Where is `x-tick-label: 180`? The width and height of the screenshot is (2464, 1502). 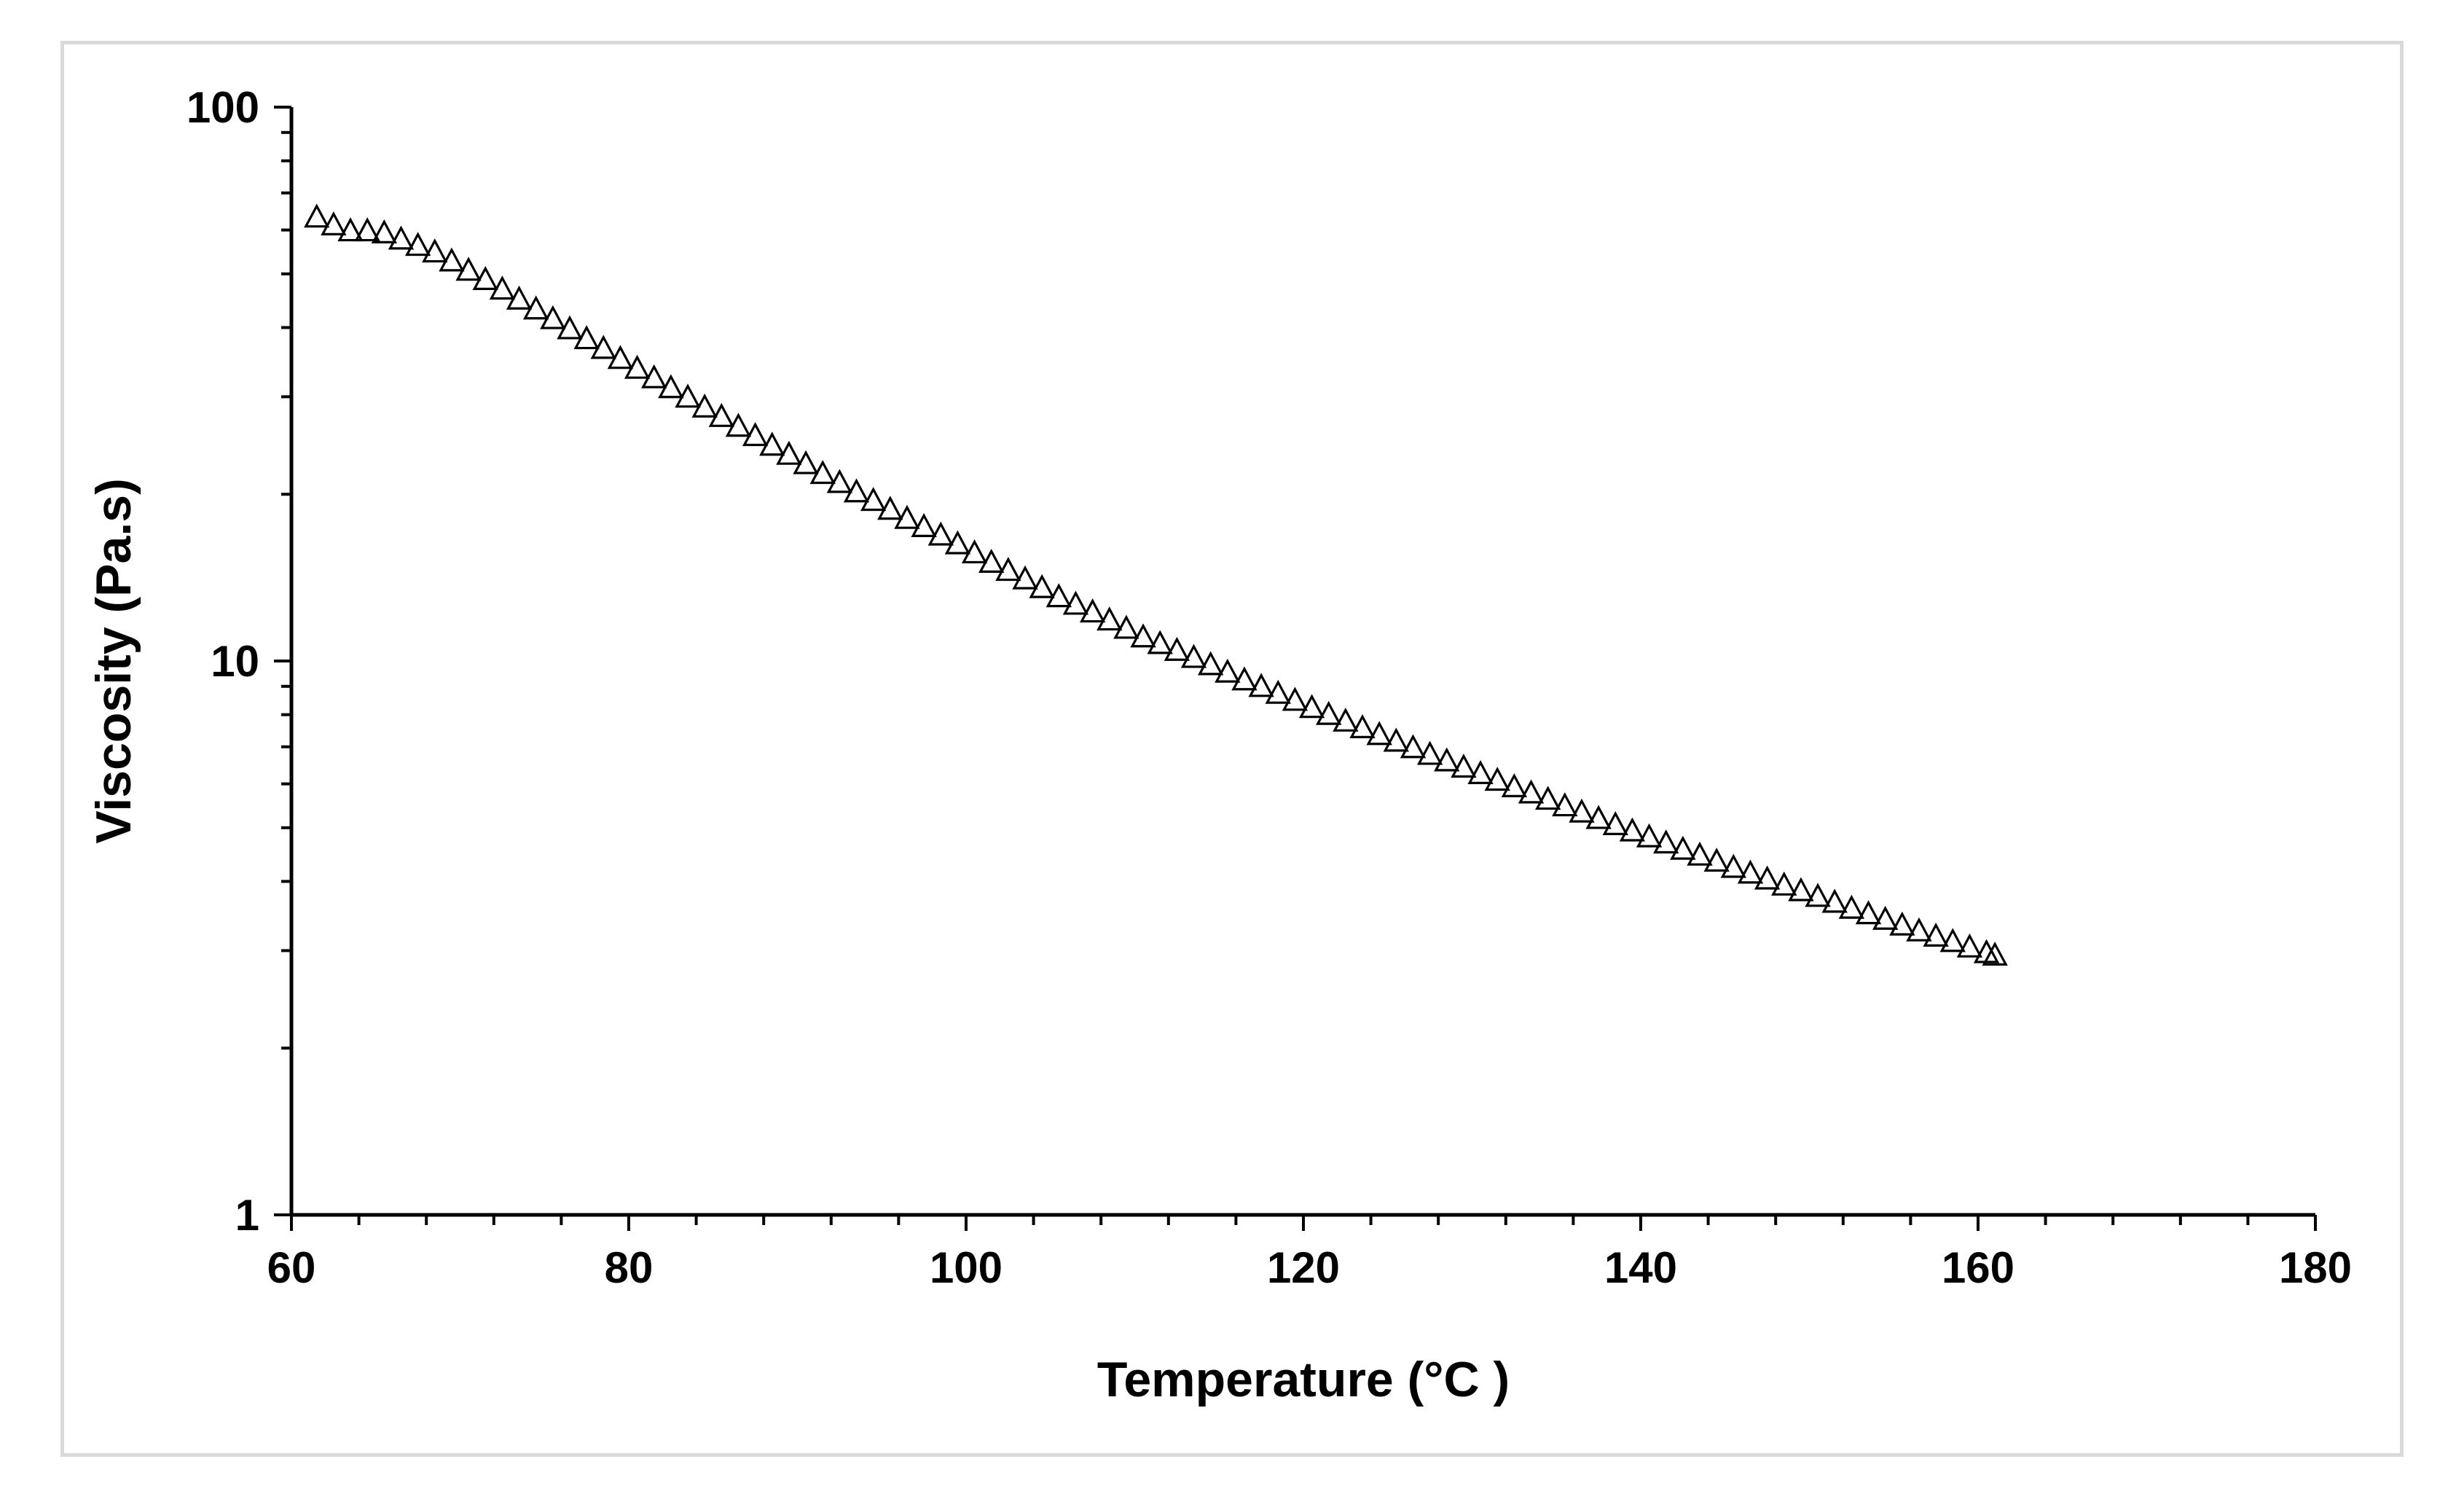 x-tick-label: 180 is located at coordinates (2315, 1267).